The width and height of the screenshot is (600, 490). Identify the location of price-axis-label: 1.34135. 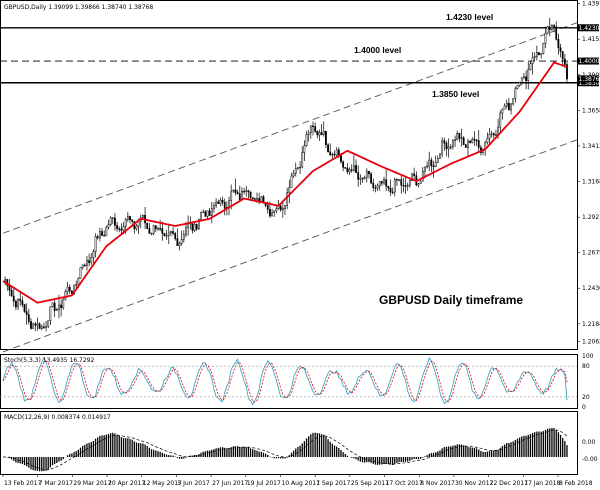
(591, 146).